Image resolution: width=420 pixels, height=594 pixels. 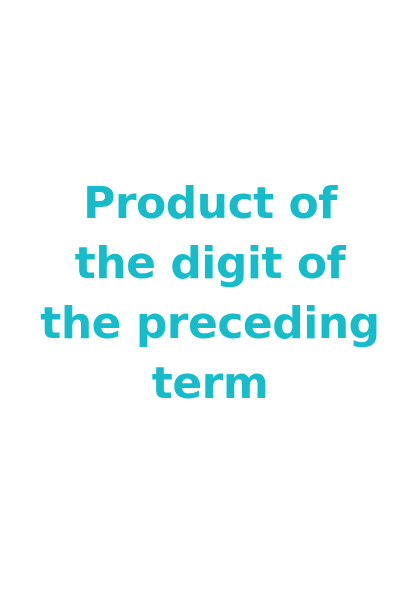 I want to click on title-line-1: Product of, so click(x=210, y=203).